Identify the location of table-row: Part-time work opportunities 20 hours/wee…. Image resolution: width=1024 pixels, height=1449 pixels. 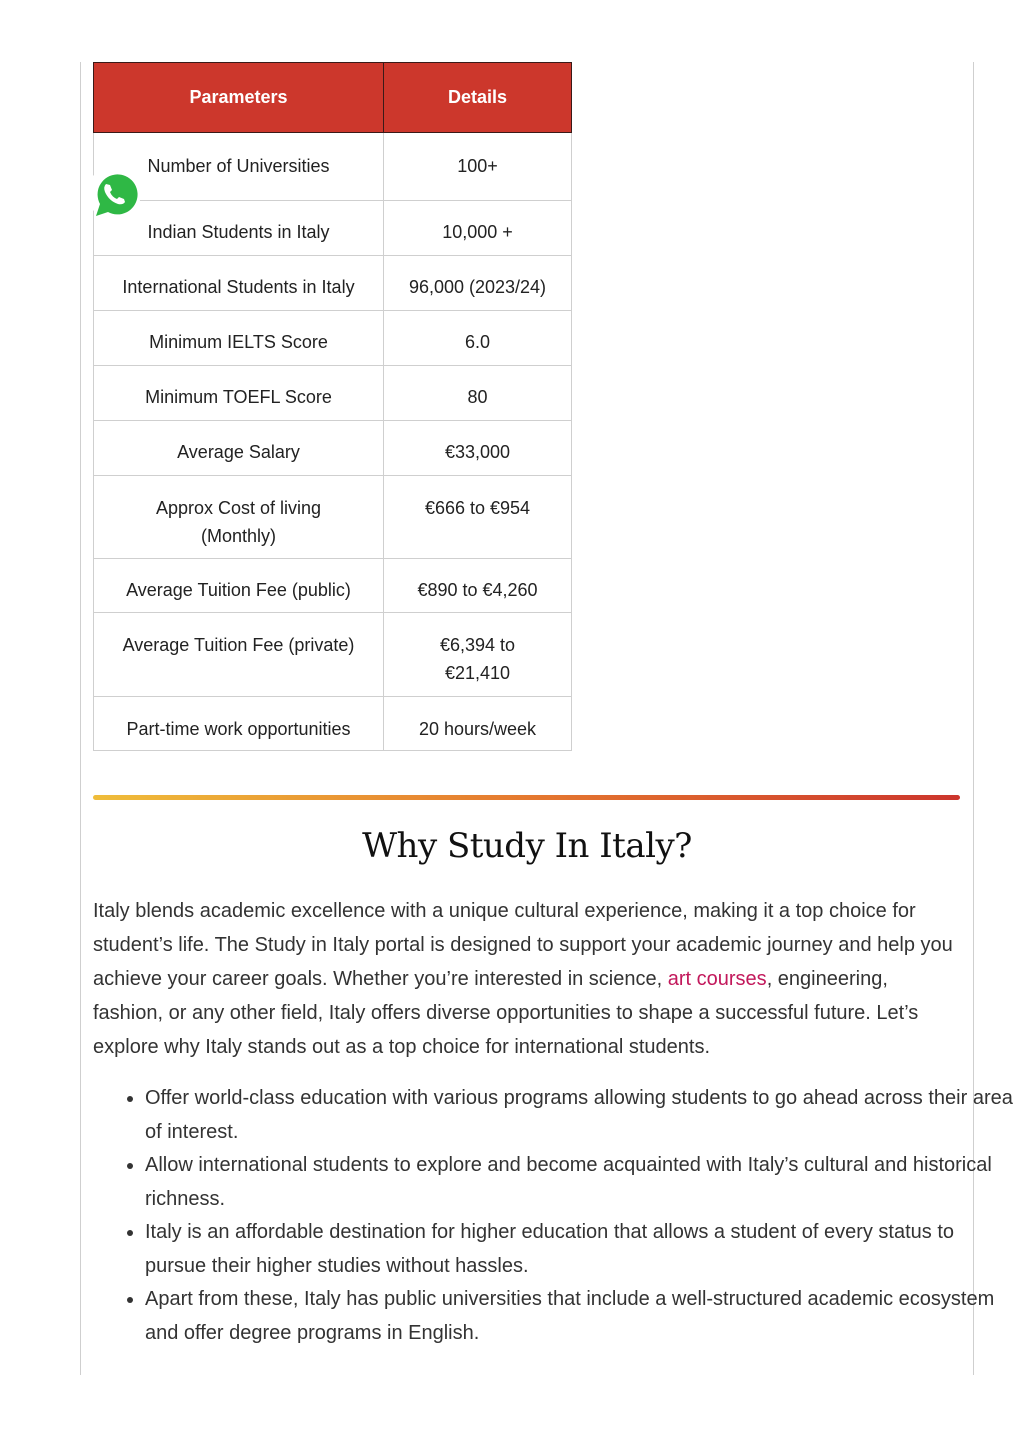
(332, 723).